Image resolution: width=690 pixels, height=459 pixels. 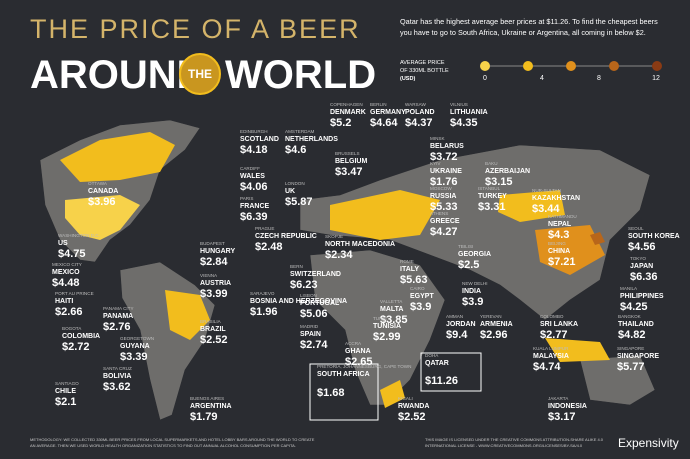 I want to click on country: NEPAL, so click(x=560, y=224).